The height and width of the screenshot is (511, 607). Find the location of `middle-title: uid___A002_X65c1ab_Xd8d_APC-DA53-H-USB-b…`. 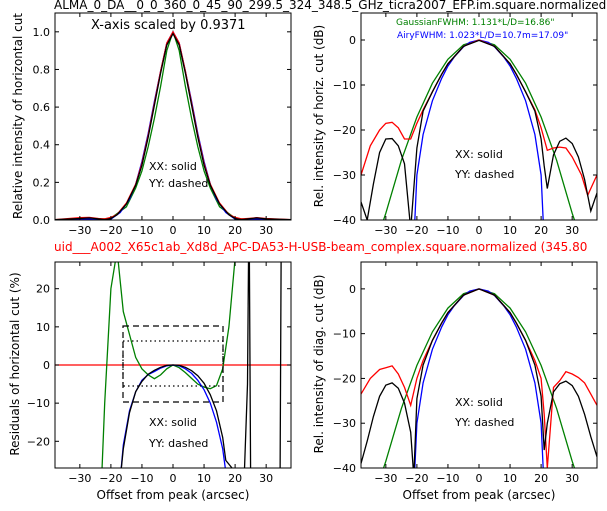

middle-title: uid___A002_X65c1ab_Xd8d_APC-DA53-H-USB-b… is located at coordinates (320, 247).